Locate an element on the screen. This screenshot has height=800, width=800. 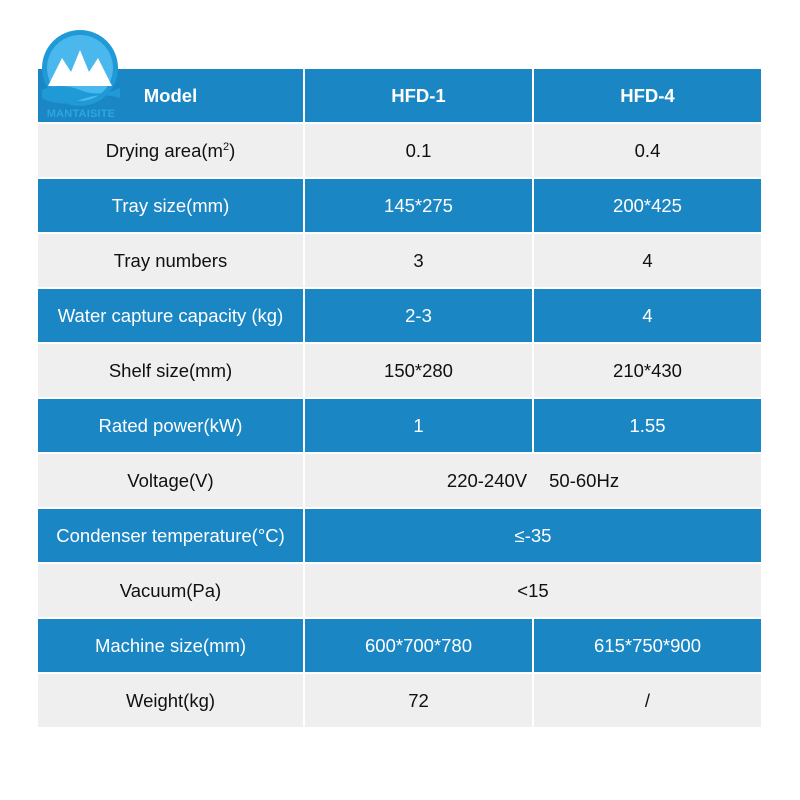
mountain-logo-icon is located at coordinates (81, 68).